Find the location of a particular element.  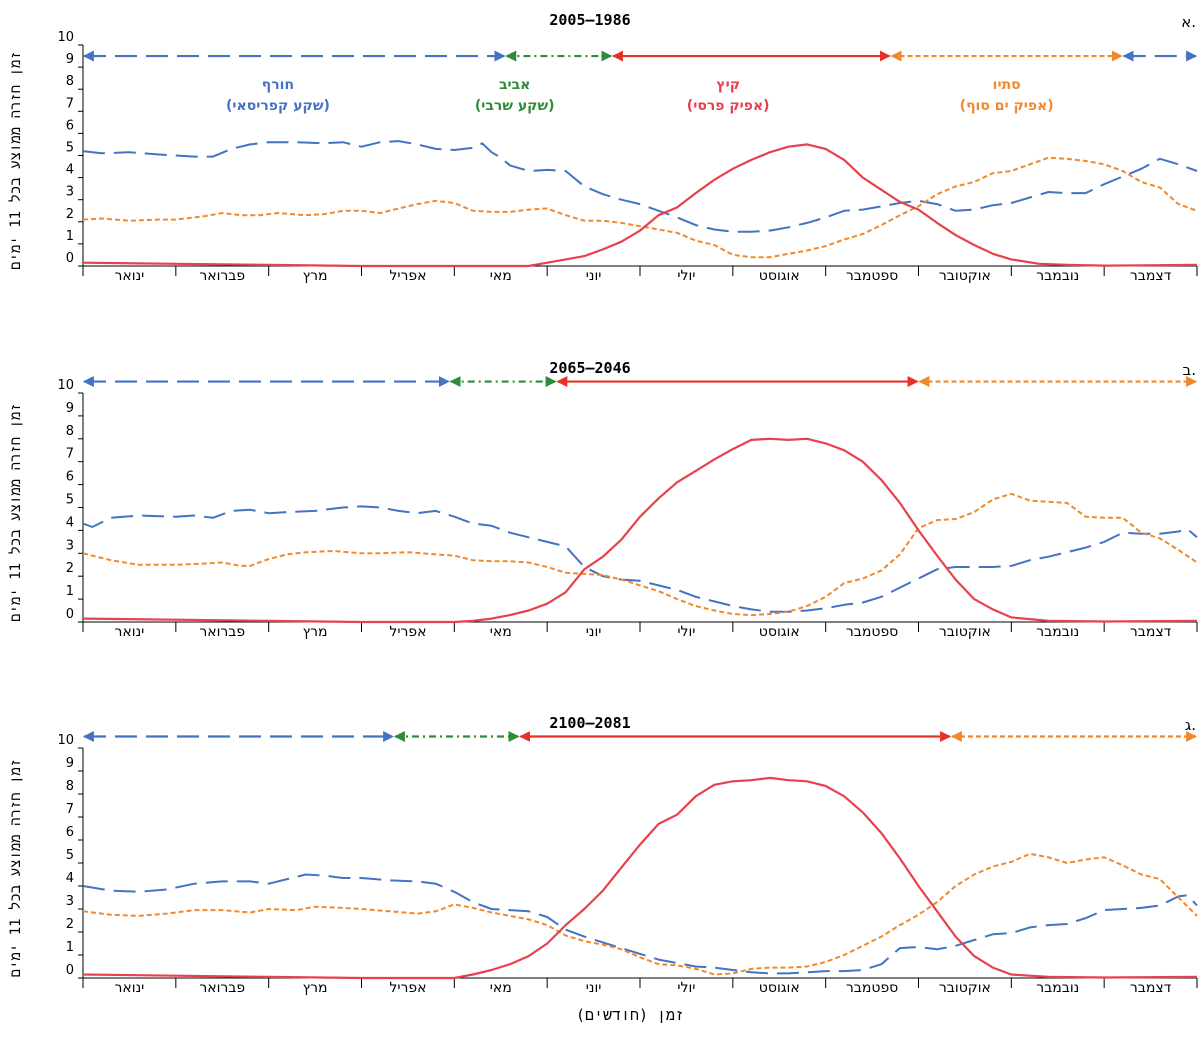

panel-title: 2065–2046 is located at coordinates (589, 368).